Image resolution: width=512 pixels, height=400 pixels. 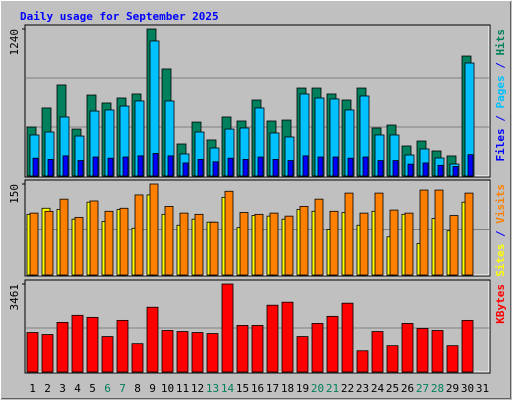 I want to click on x-tick-label: 6, so click(x=107, y=388).